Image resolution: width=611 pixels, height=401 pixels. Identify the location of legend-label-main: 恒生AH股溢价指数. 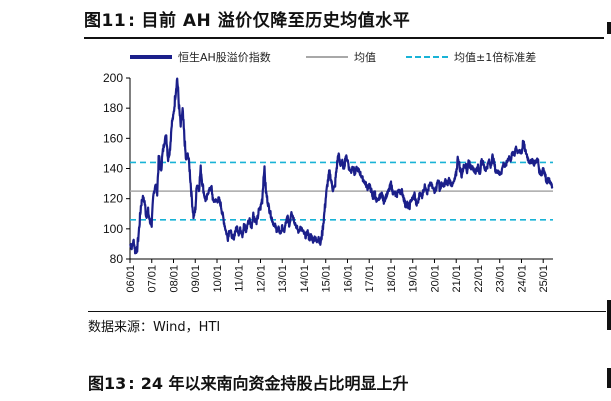
(224, 57).